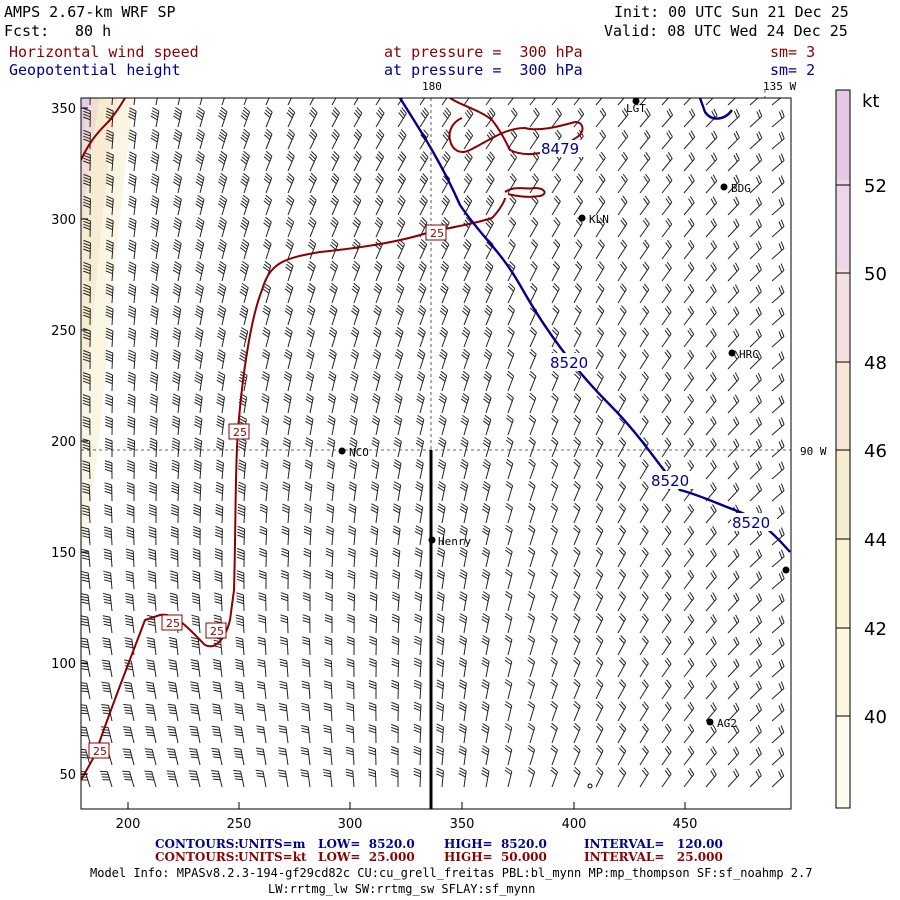  Describe the element at coordinates (875, 451) in the screenshot. I see `colorbar-label: 46` at that location.